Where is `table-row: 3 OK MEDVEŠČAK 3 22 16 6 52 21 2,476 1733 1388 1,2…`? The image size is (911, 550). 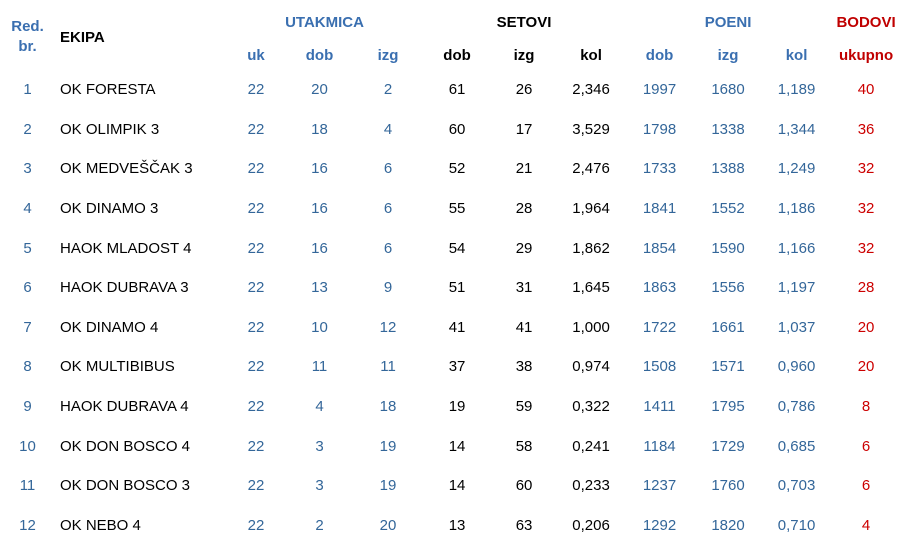 table-row: 3 OK MEDVEŠČAK 3 22 16 6 52 21 2,476 1733 1388 1,2… is located at coordinates (450, 169).